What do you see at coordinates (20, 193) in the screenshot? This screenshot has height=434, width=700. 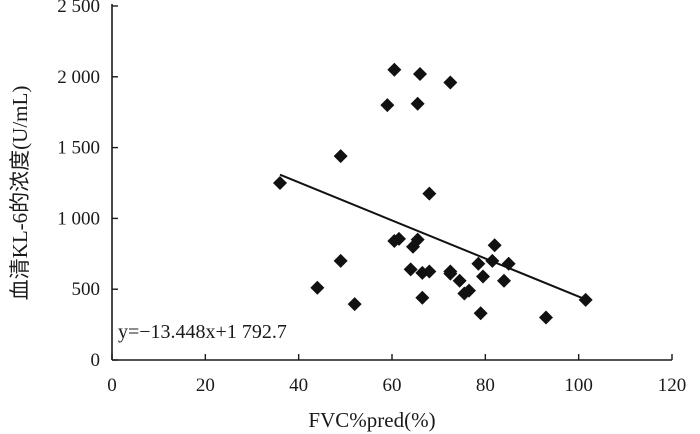 I see `y-axis-title: 血清KL-6的浓度(U/mL)` at bounding box center [20, 193].